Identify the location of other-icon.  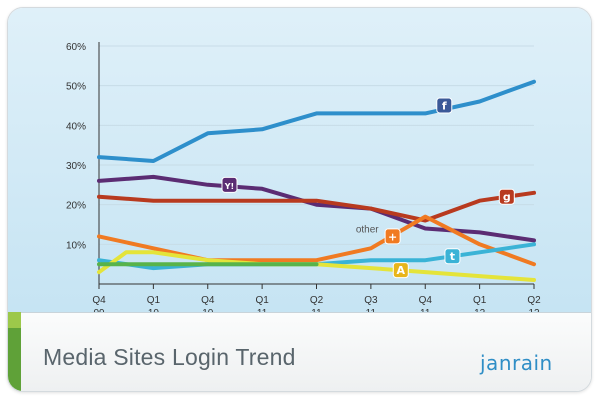
(392, 236).